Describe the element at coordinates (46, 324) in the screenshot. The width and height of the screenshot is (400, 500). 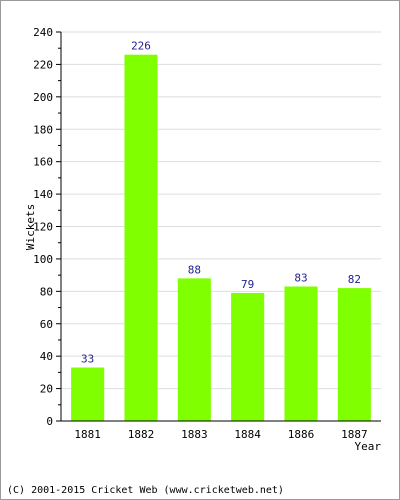
I see `y-tick-label: 60` at that location.